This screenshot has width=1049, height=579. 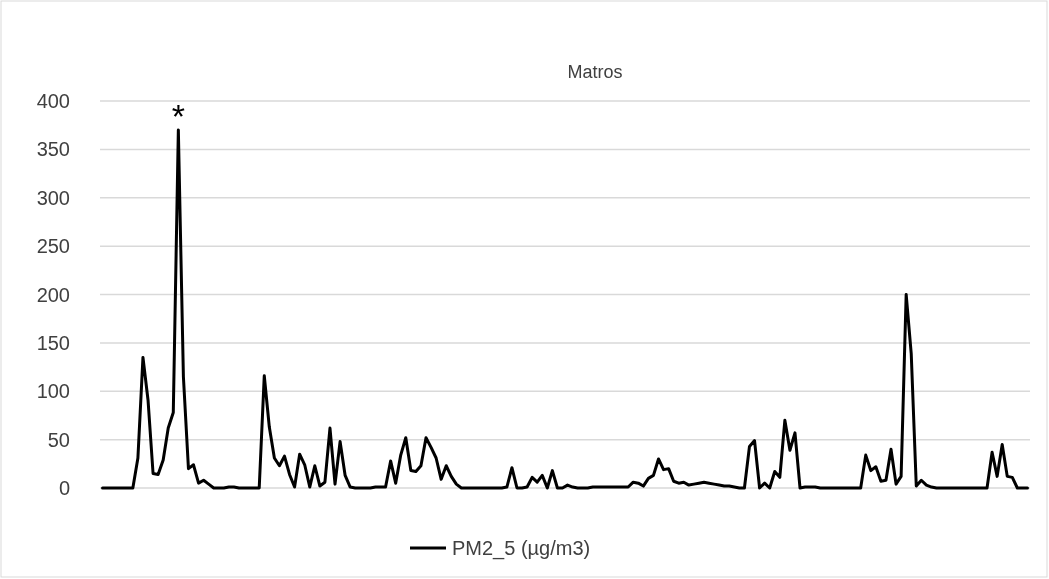 What do you see at coordinates (595, 72) in the screenshot?
I see `chart-title: Matros` at bounding box center [595, 72].